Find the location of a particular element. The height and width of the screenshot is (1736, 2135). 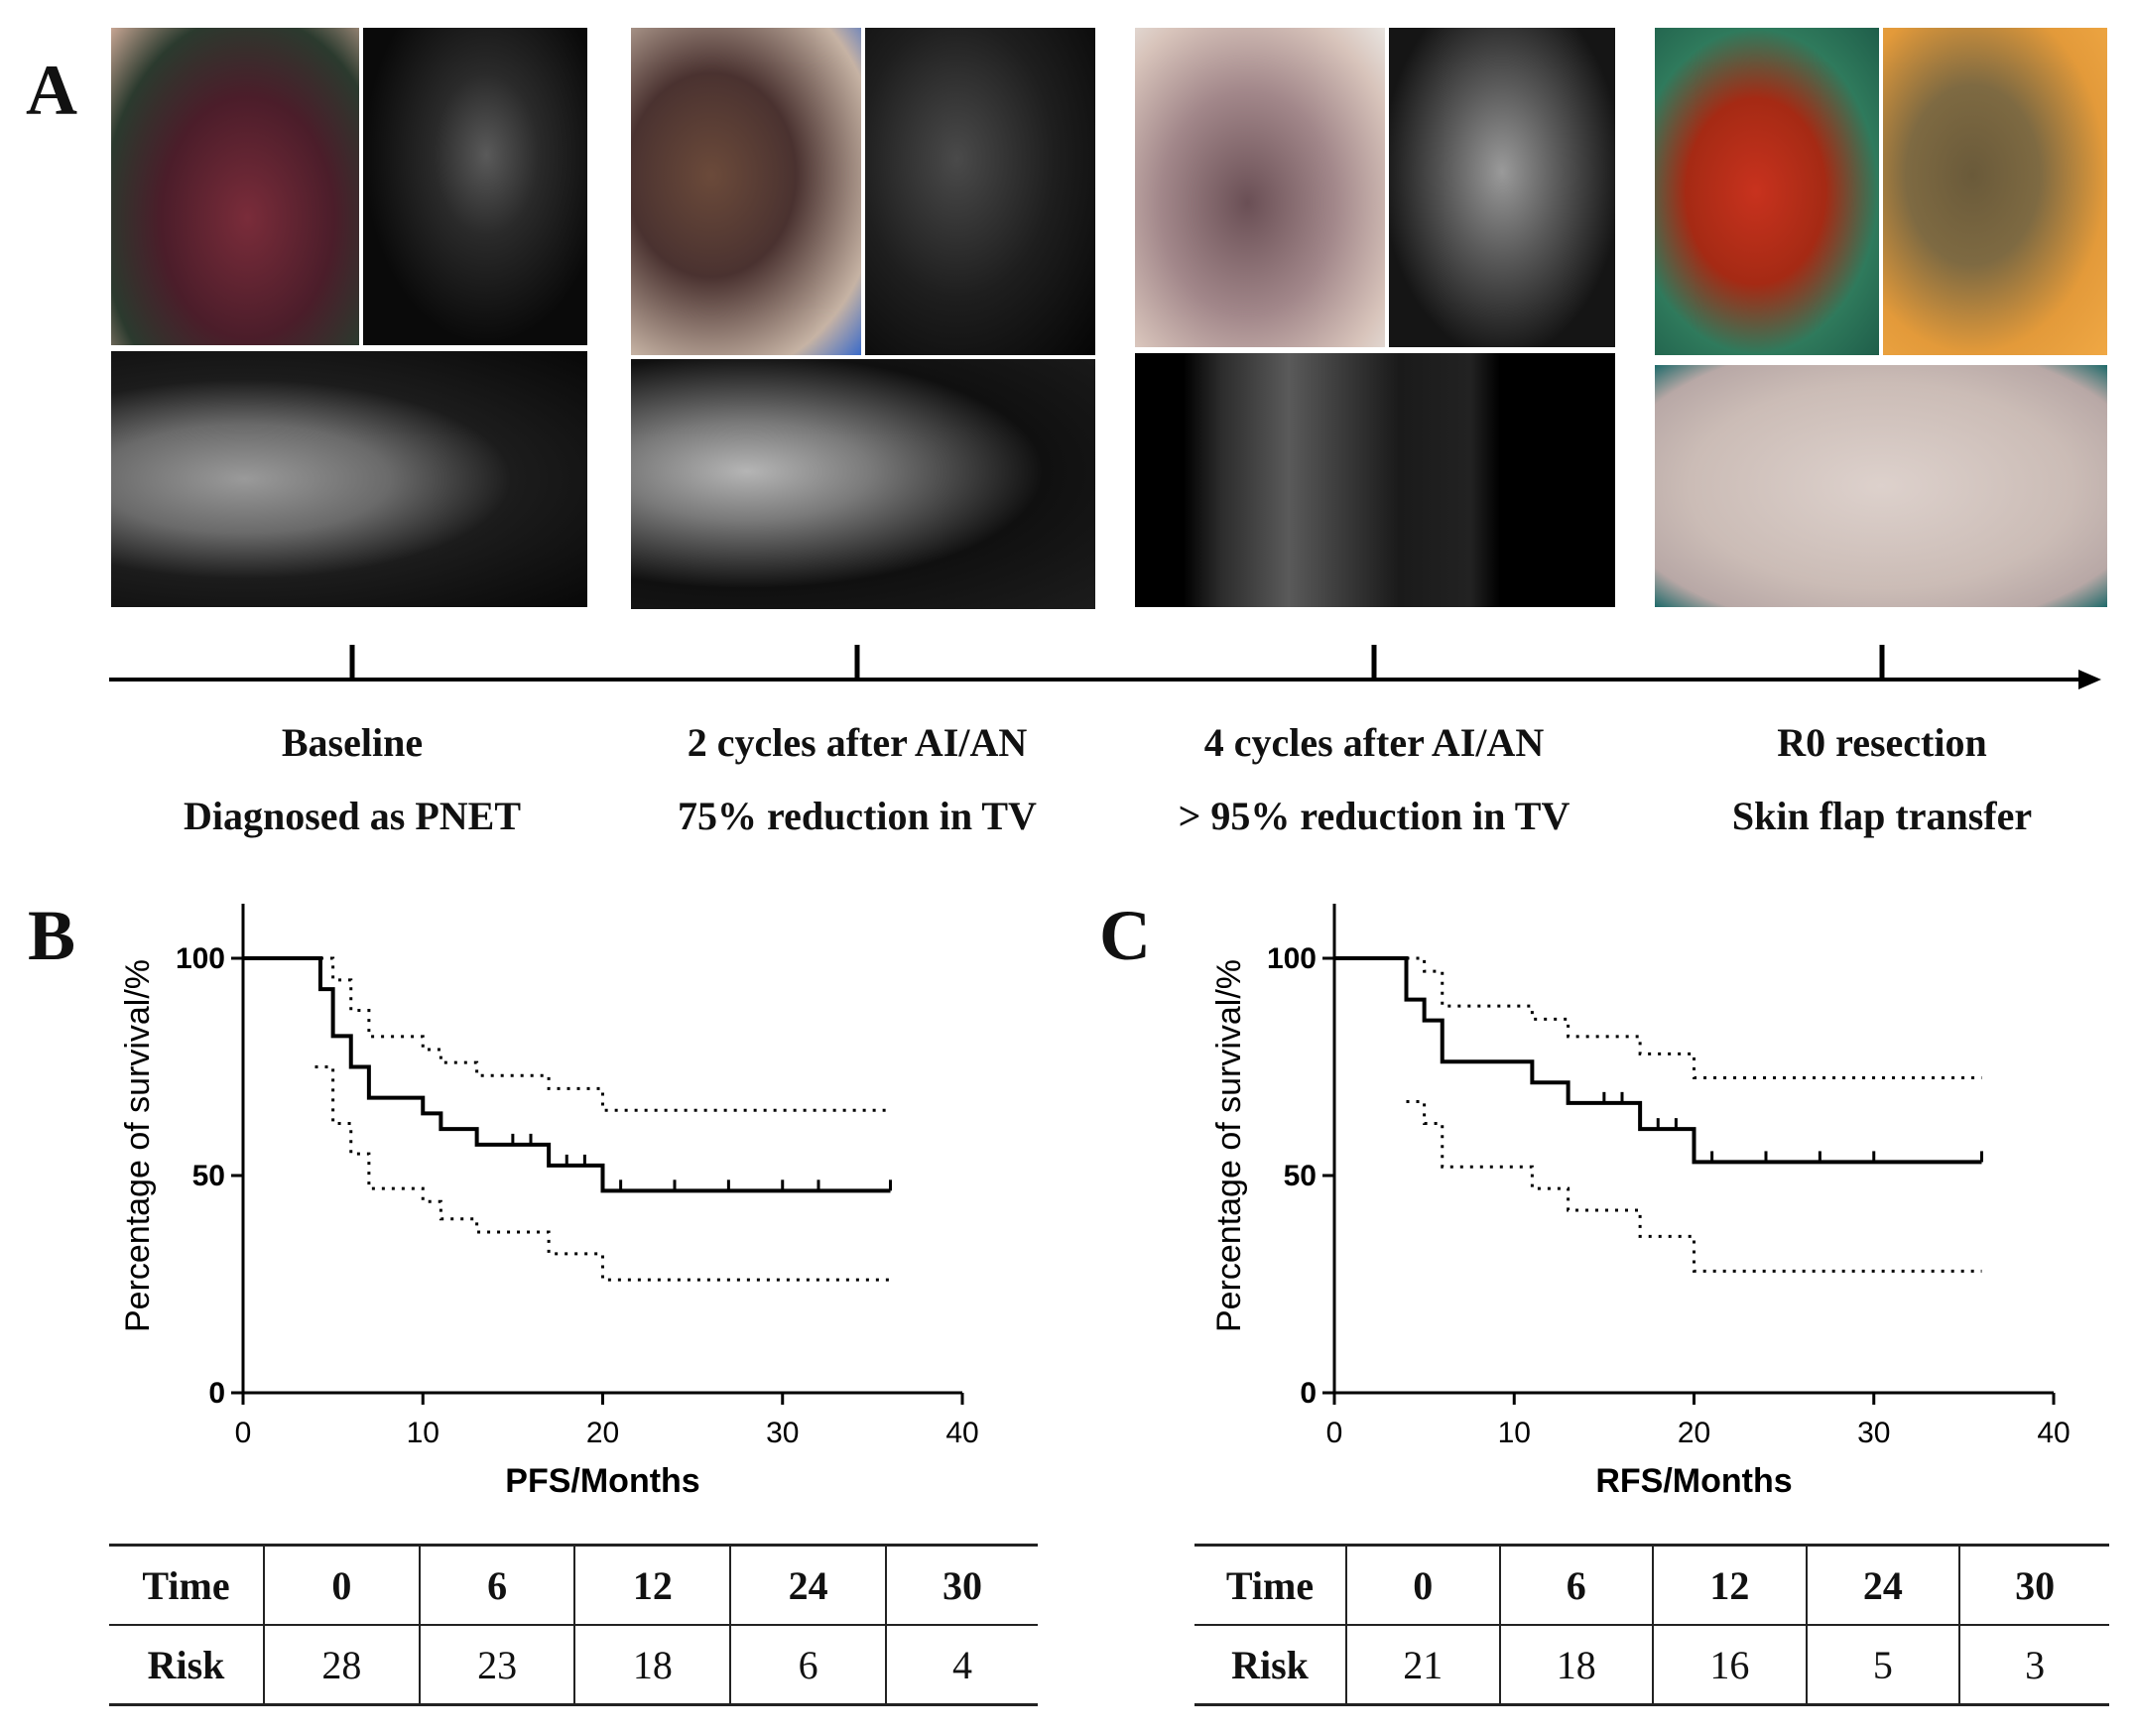

stage-subtitle: 75% reduction in TV is located at coordinates (857, 816).